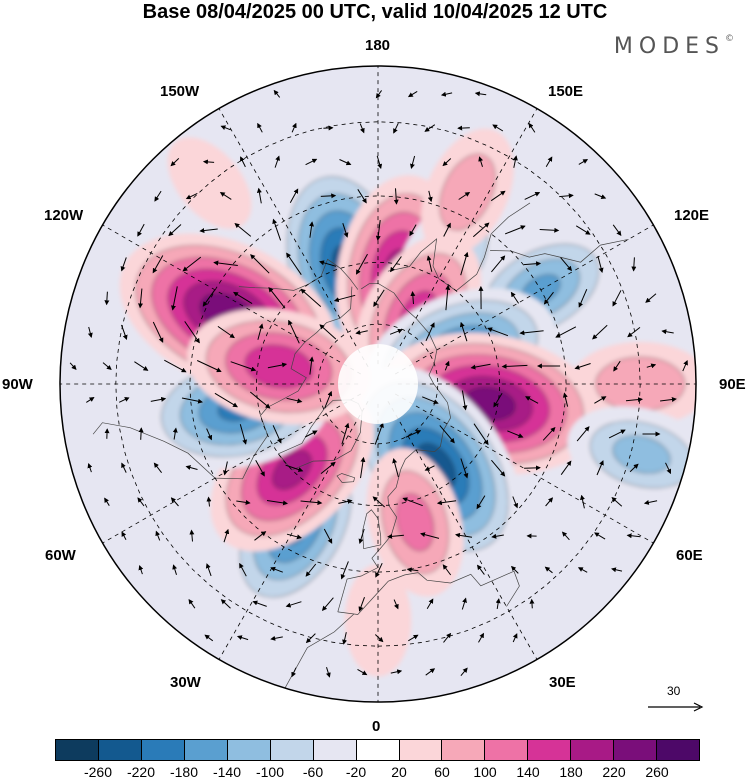  What do you see at coordinates (377, 750) in the screenshot?
I see `colorbar` at bounding box center [377, 750].